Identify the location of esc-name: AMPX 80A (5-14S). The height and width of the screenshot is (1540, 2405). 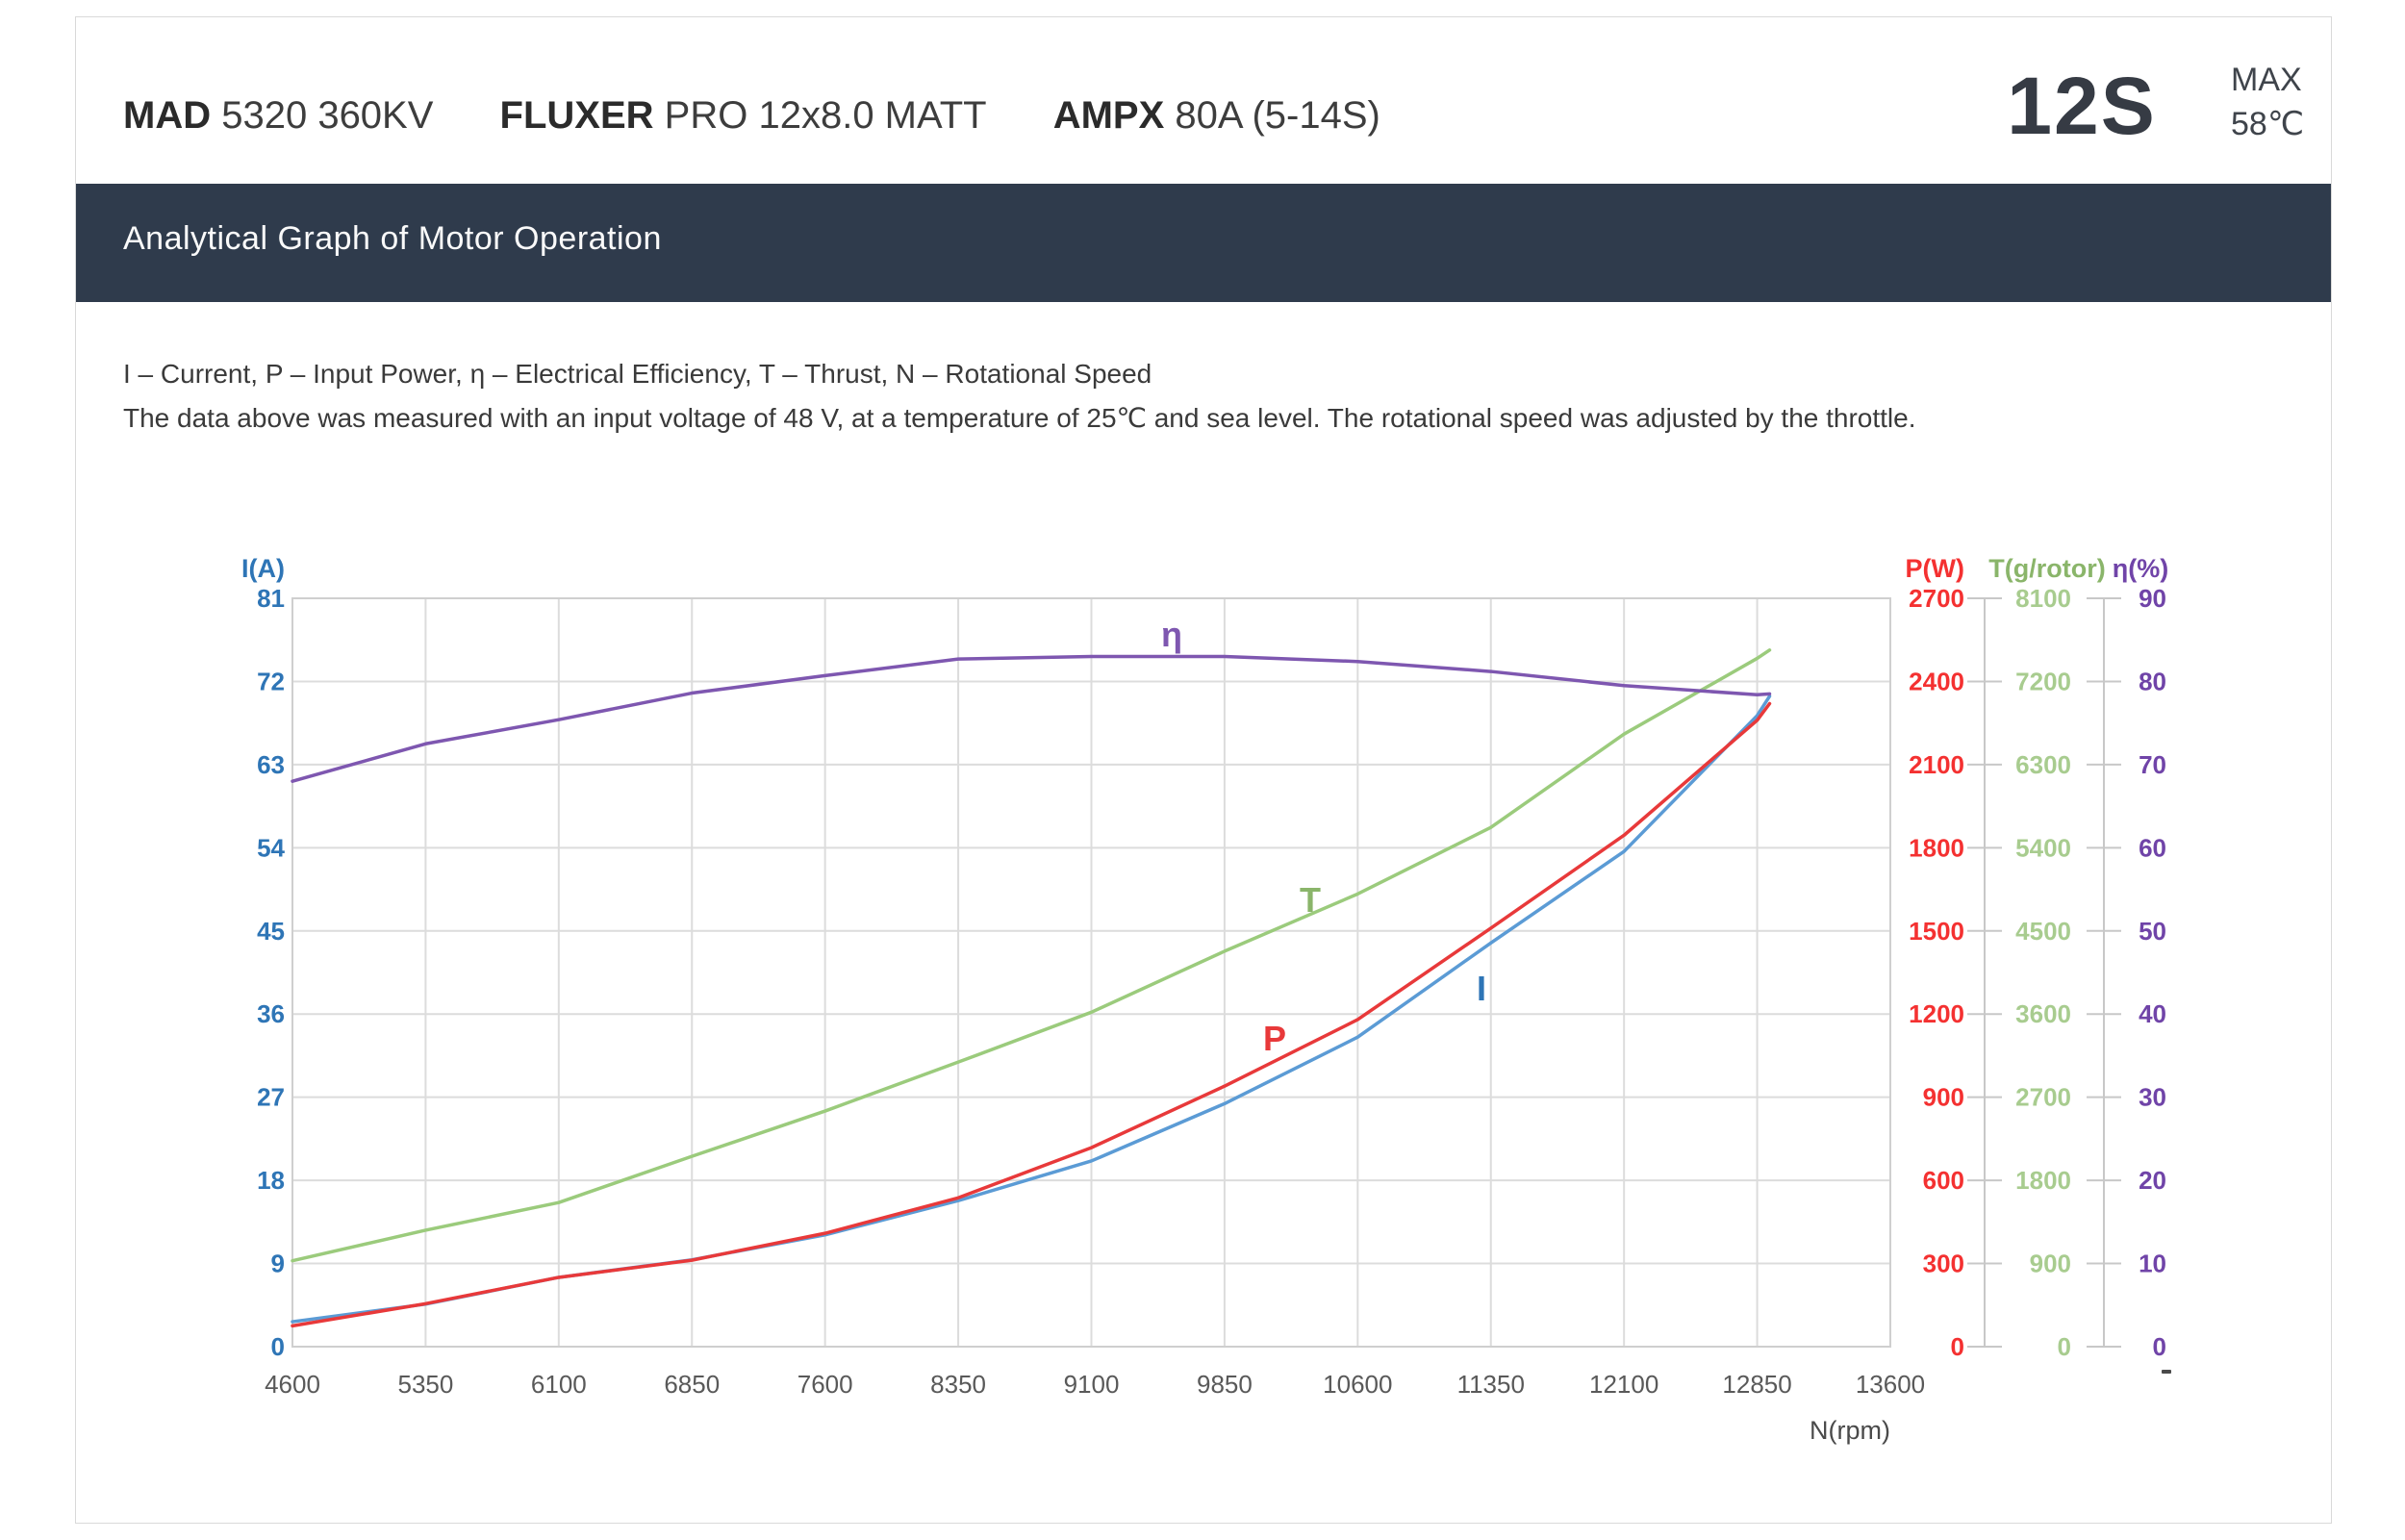
(1216, 115).